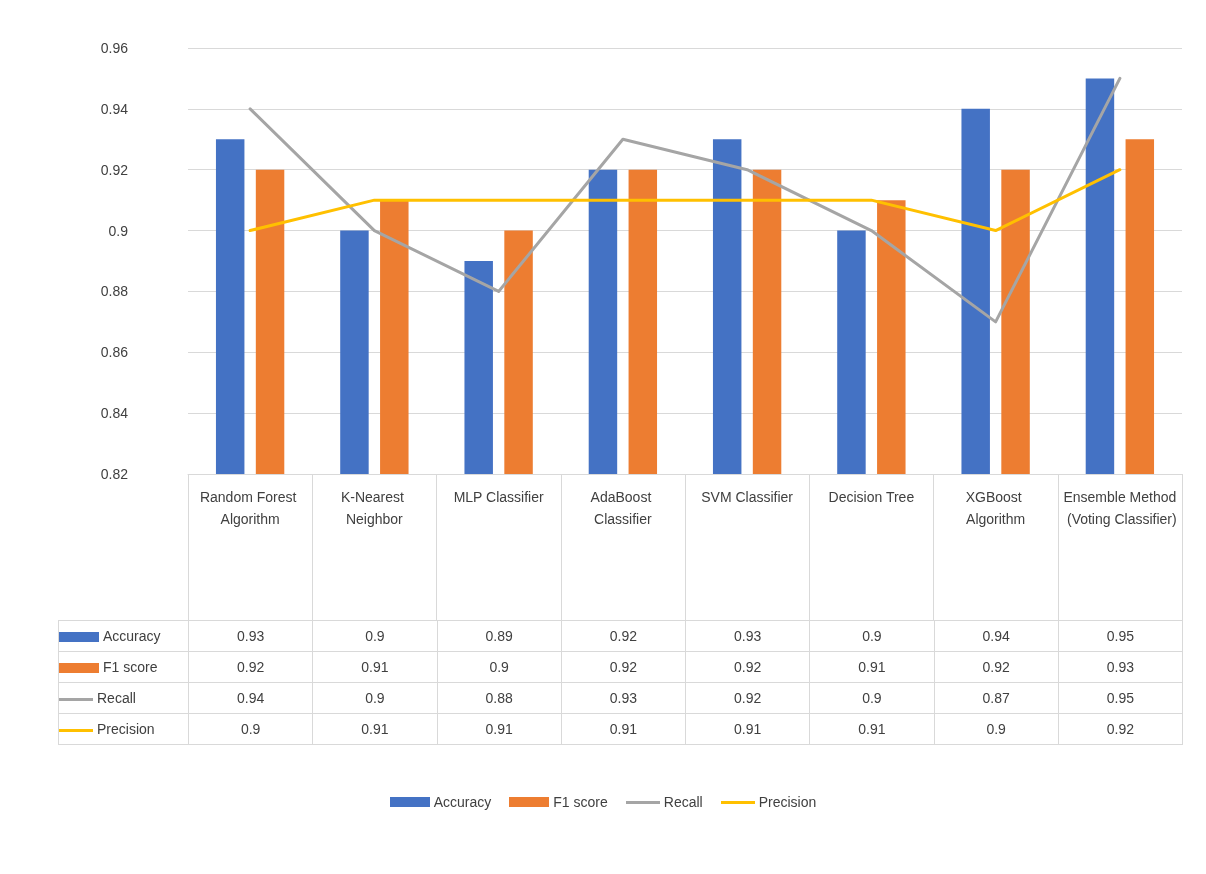  I want to click on text: Accuracy, so click(462, 802).